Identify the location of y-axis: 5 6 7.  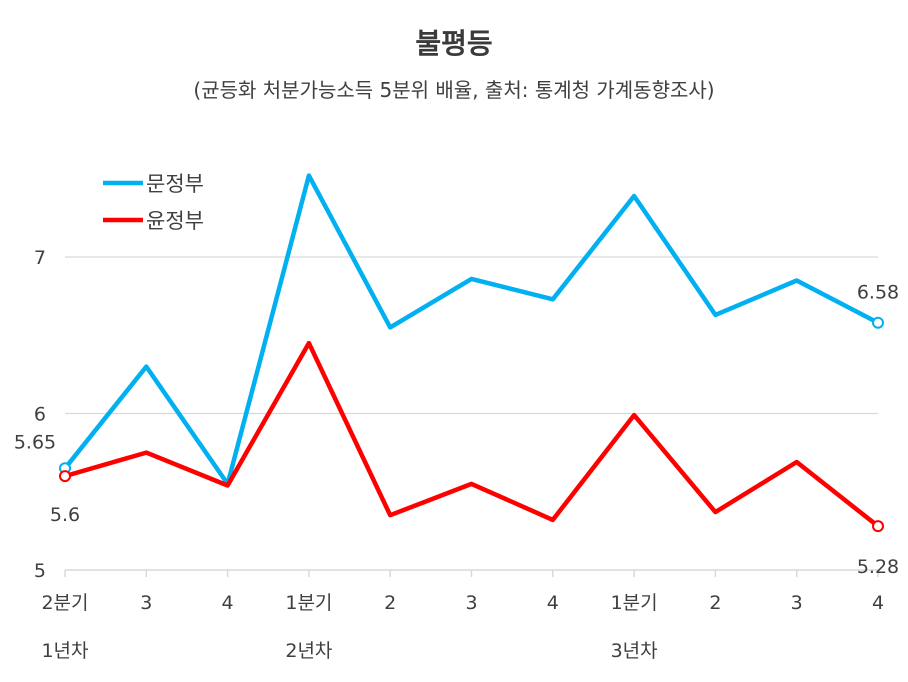
(40, 414).